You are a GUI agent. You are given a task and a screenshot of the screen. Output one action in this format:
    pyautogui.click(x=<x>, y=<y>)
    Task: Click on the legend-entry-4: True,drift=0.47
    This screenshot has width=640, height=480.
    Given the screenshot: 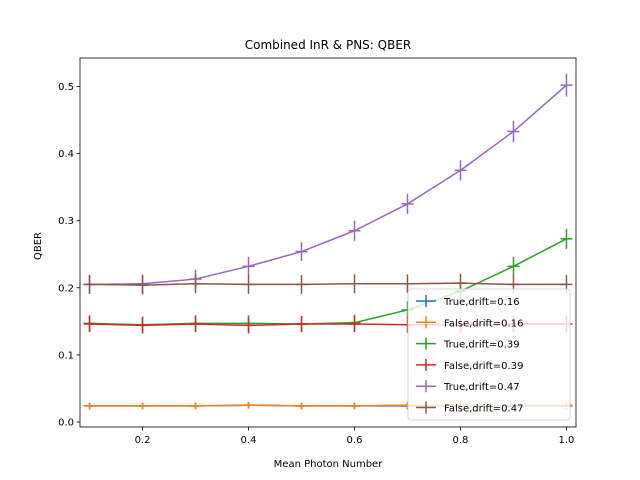 What is the action you would take?
    pyautogui.click(x=468, y=386)
    